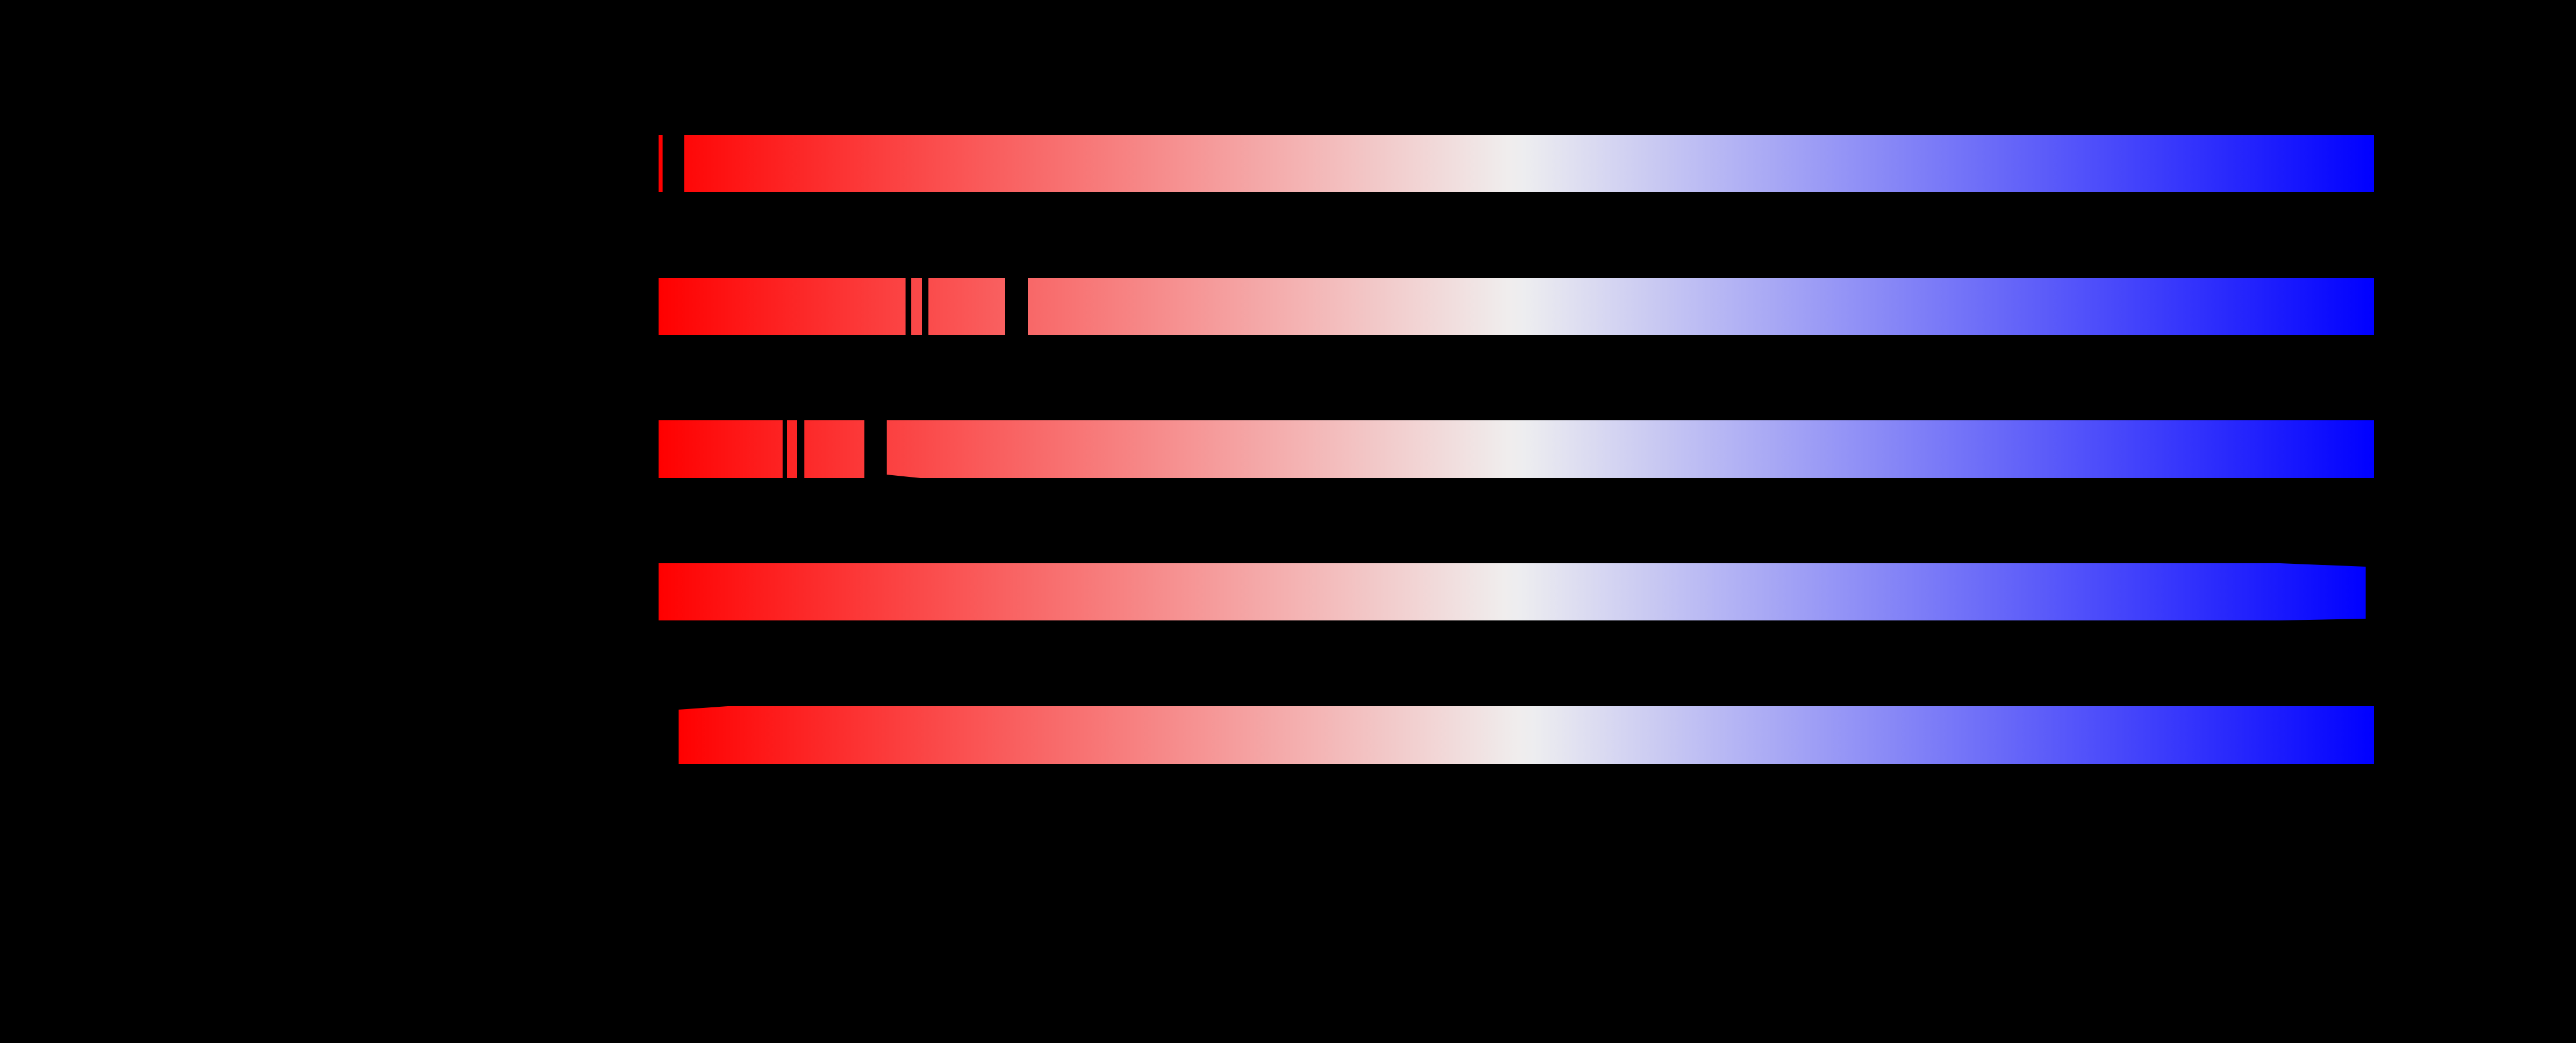 This screenshot has height=1043, width=2576. I want to click on bottom-edge-notch, so click(903, 477).